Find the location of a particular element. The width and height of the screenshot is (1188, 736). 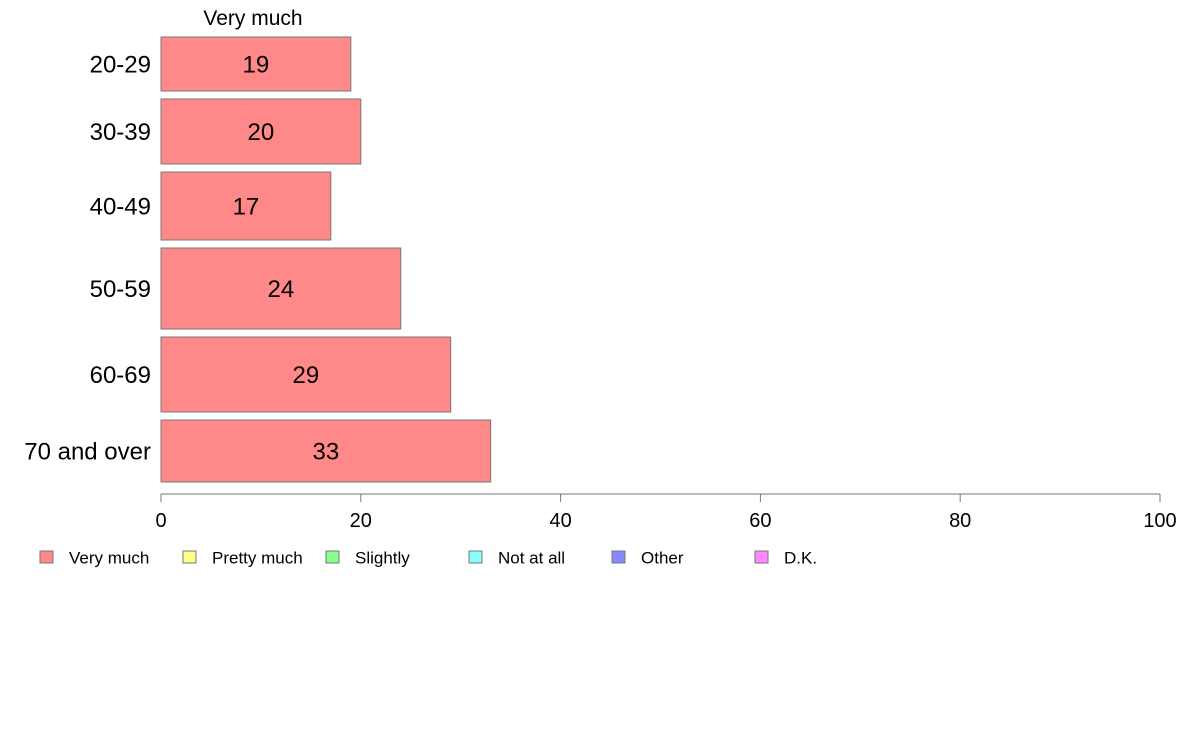

category-labels: 20-29 30-39 40-49 50-59 60-69 70 and over is located at coordinates (87, 259).